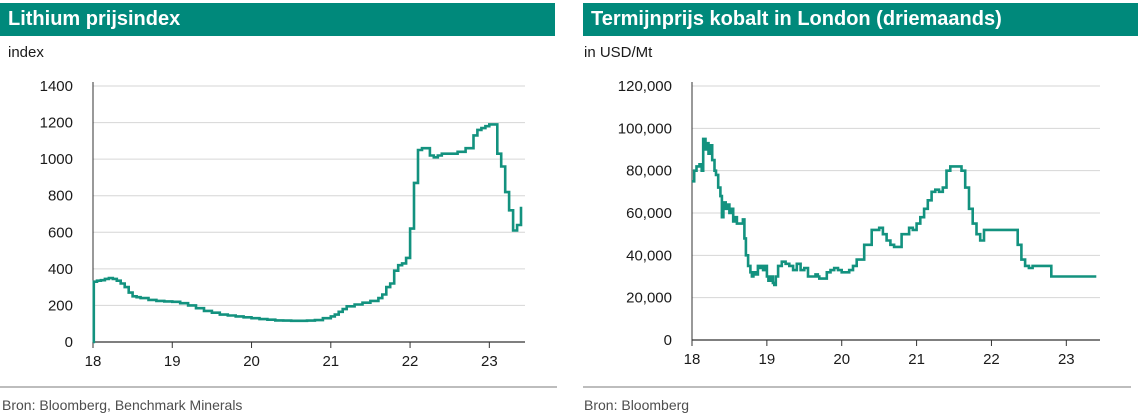 Image resolution: width=1140 pixels, height=420 pixels. What do you see at coordinates (277, 19) in the screenshot?
I see `chart-title: Lithium prijsindex` at bounding box center [277, 19].